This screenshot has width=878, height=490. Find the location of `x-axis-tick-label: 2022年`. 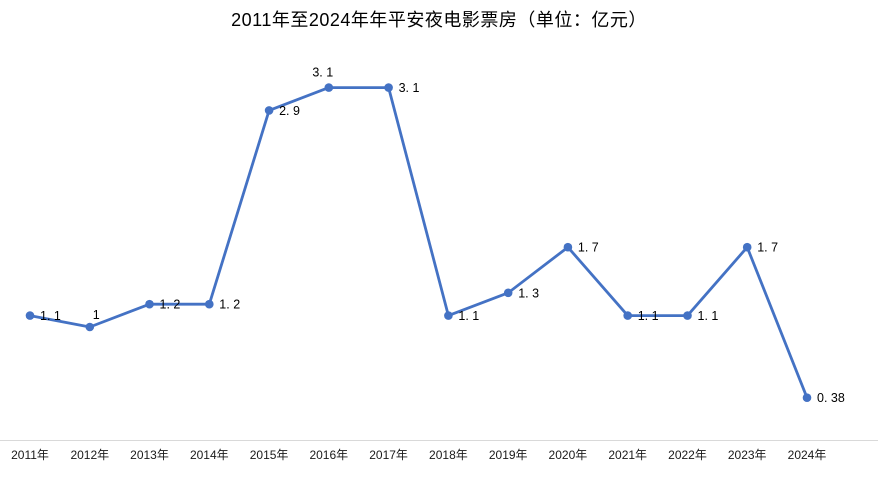

x-axis-tick-label: 2022年 is located at coordinates (687, 455).